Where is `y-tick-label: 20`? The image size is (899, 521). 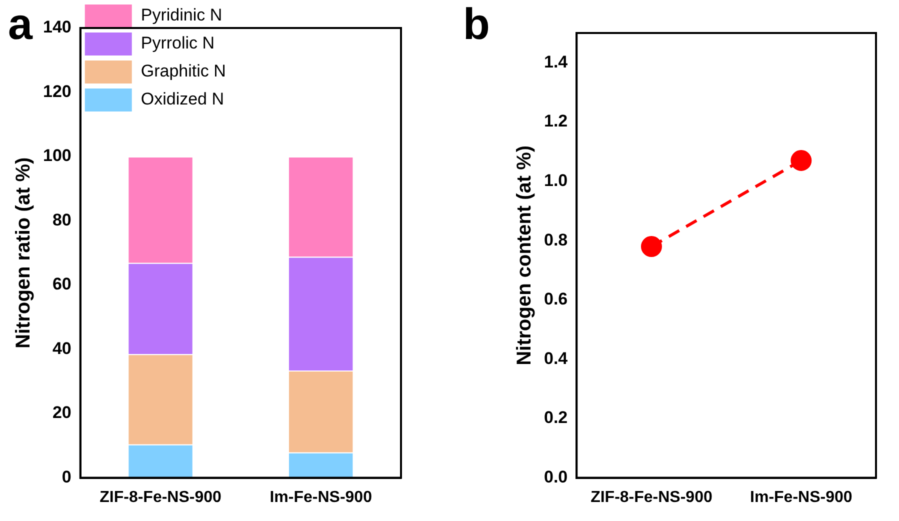
y-tick-label: 20 is located at coordinates (62, 412).